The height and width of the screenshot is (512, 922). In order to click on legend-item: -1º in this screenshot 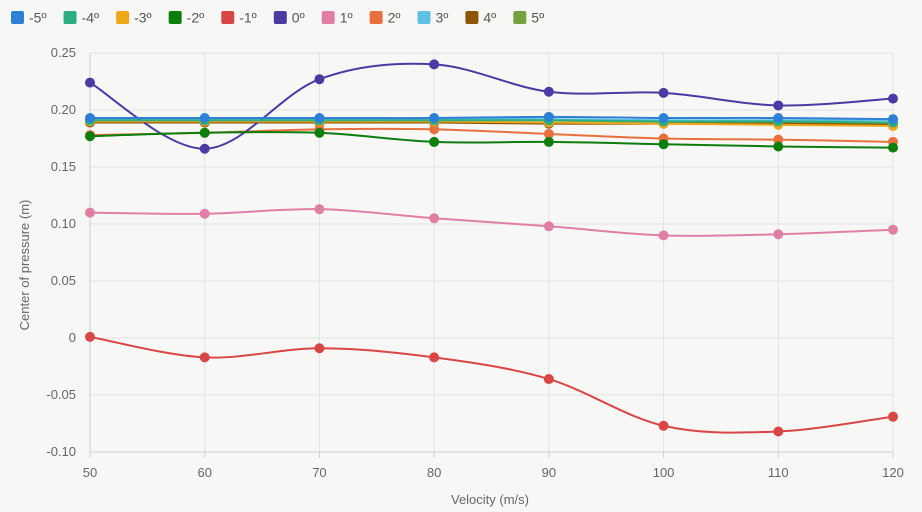, I will do `click(239, 18)`.